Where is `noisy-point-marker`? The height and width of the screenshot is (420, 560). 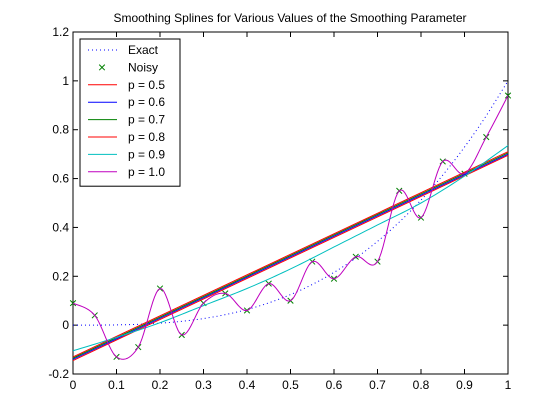 noisy-point-marker is located at coordinates (73, 303).